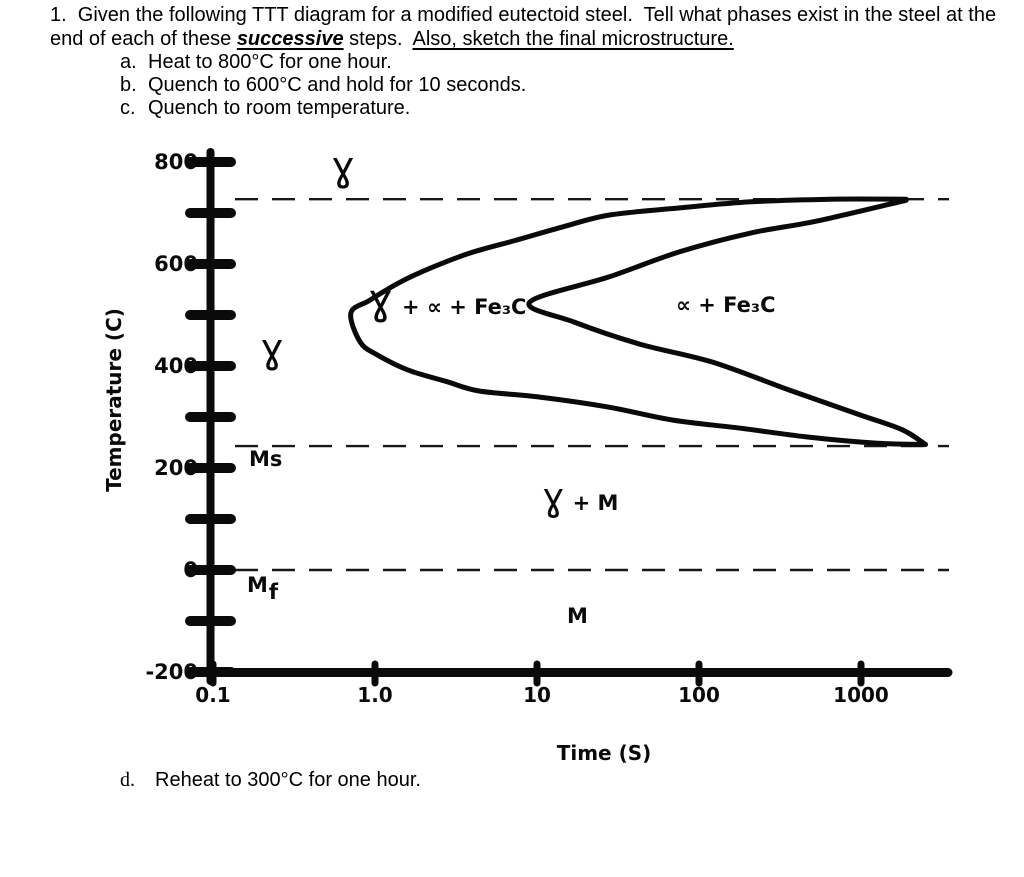 The height and width of the screenshot is (877, 1024). What do you see at coordinates (128, 108) in the screenshot?
I see `step-marker-c: c.` at bounding box center [128, 108].